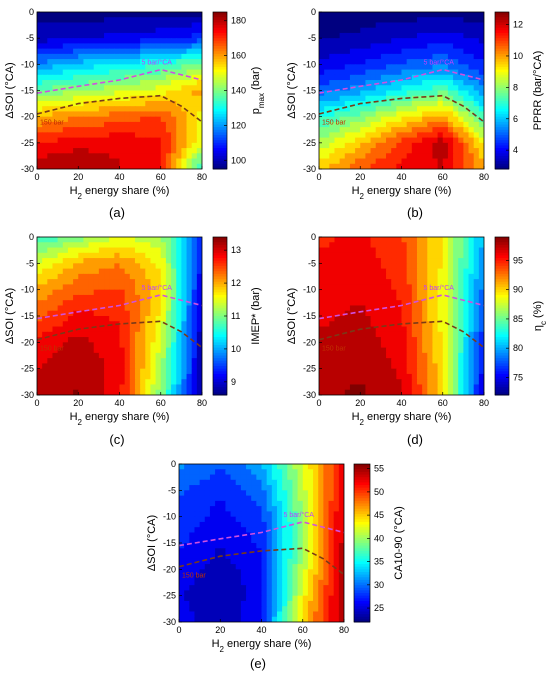  What do you see at coordinates (518, 377) in the screenshot?
I see `colorbar-tick-label: 75` at bounding box center [518, 377].